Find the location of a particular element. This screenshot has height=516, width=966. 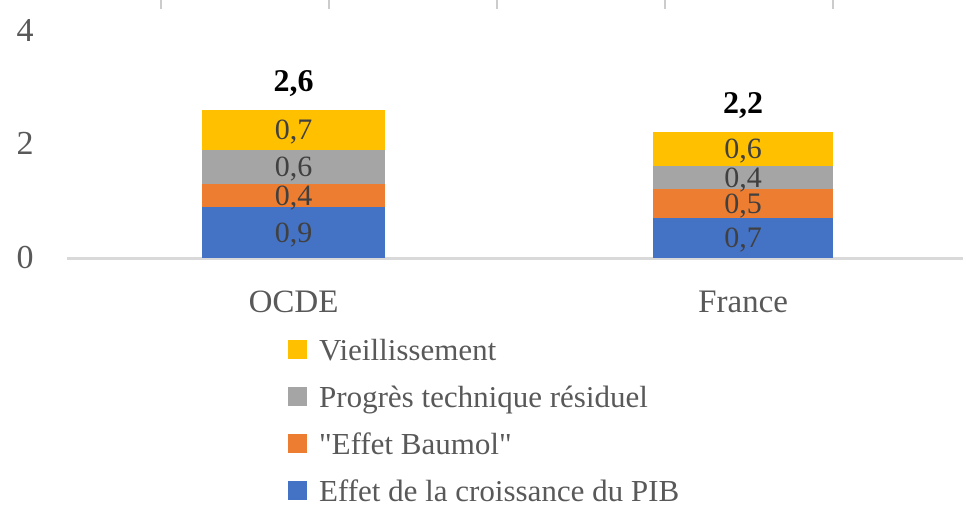

bar-segment-ocde-vieillissement: 0,7 is located at coordinates (293, 130).